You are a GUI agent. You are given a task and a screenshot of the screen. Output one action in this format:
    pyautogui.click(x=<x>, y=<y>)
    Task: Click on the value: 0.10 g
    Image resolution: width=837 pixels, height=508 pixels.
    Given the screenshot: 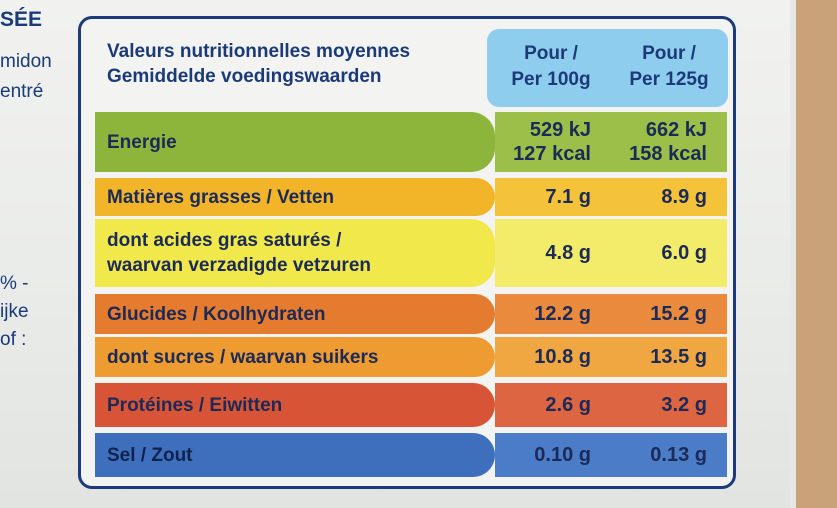 What is the action you would take?
    pyautogui.click(x=562, y=455)
    